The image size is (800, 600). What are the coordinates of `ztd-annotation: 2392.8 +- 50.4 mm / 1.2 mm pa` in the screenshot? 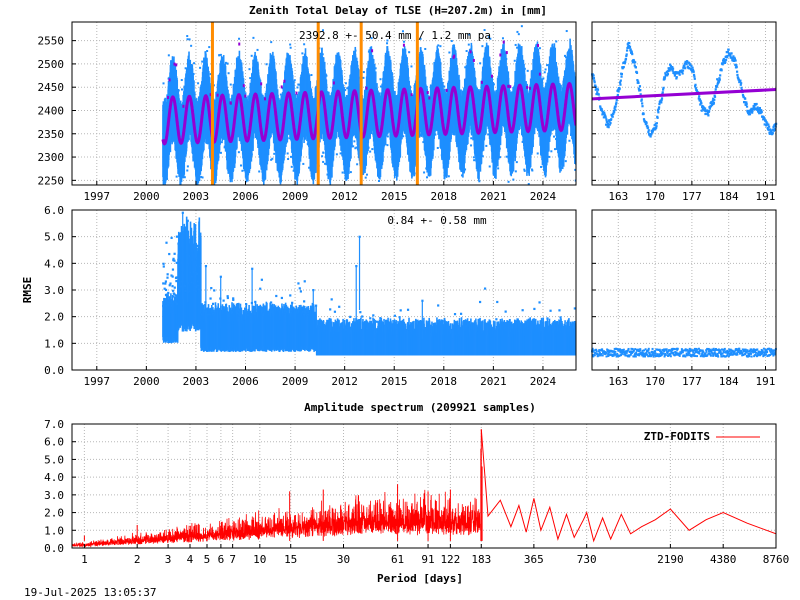 It's located at (395, 35).